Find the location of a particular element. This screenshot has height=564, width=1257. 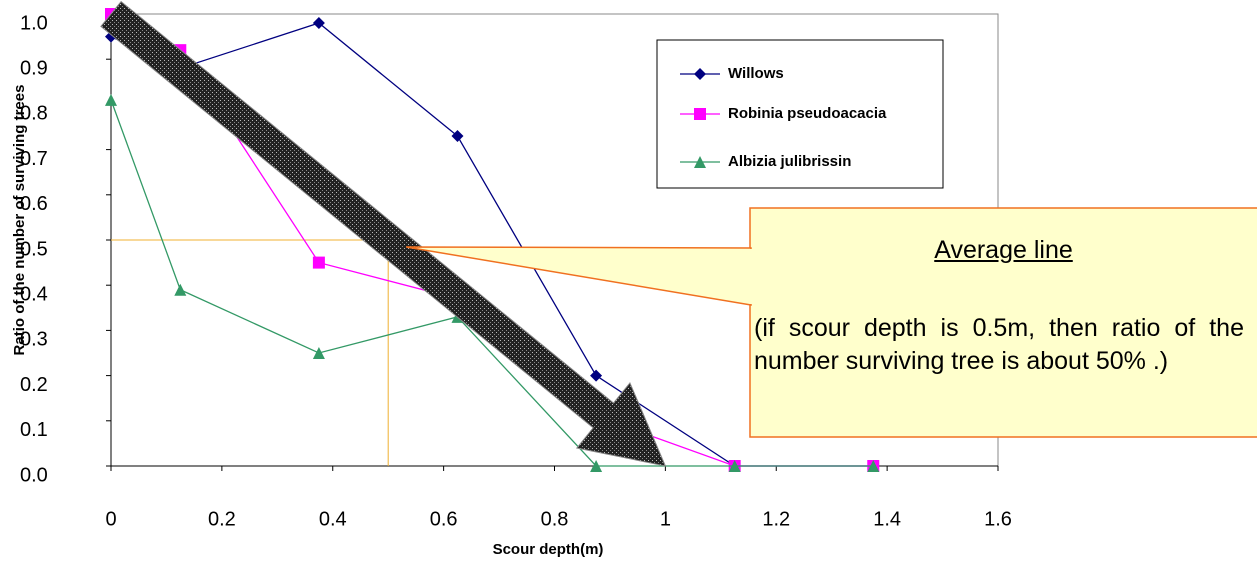

x-tick-label: 1.4 is located at coordinates (887, 519).